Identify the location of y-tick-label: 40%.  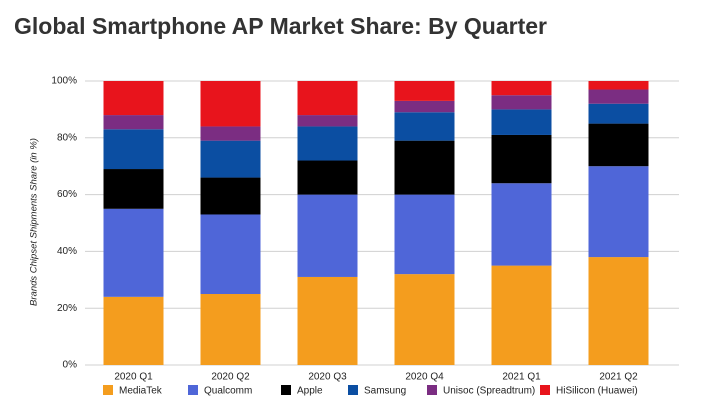
(67, 251).